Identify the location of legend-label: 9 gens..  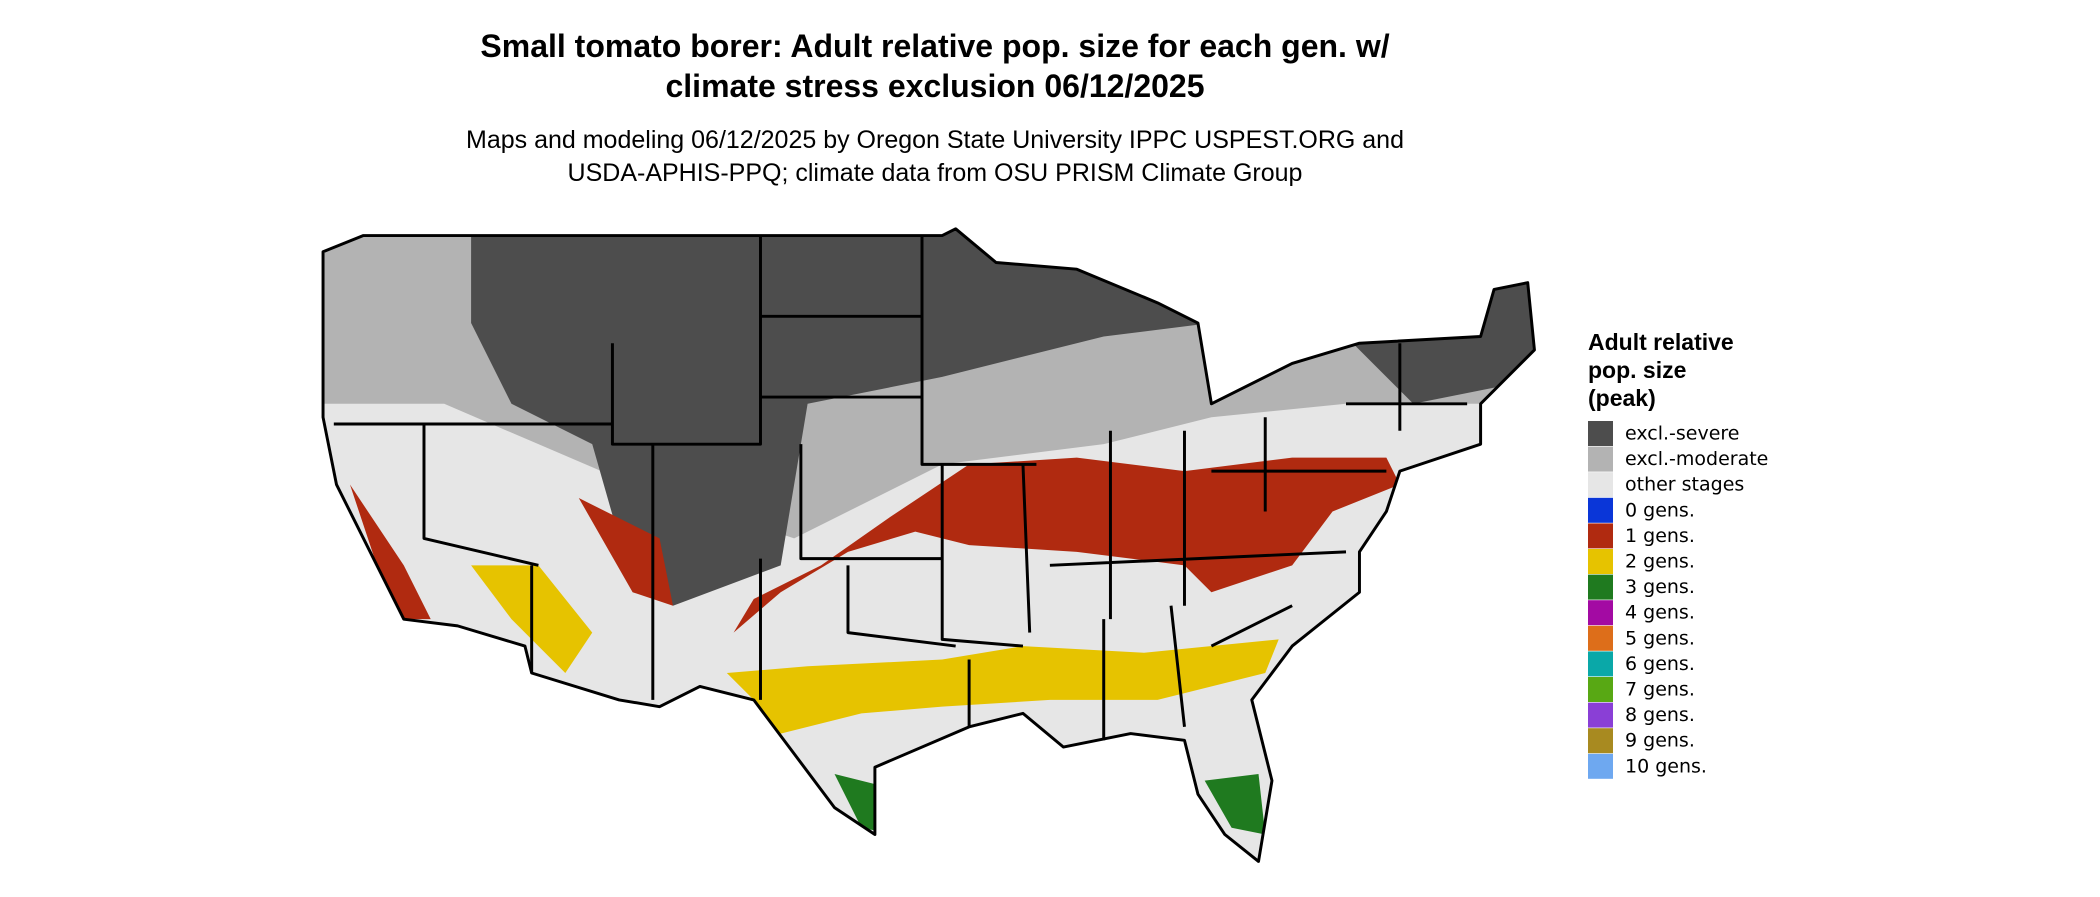
(1660, 741).